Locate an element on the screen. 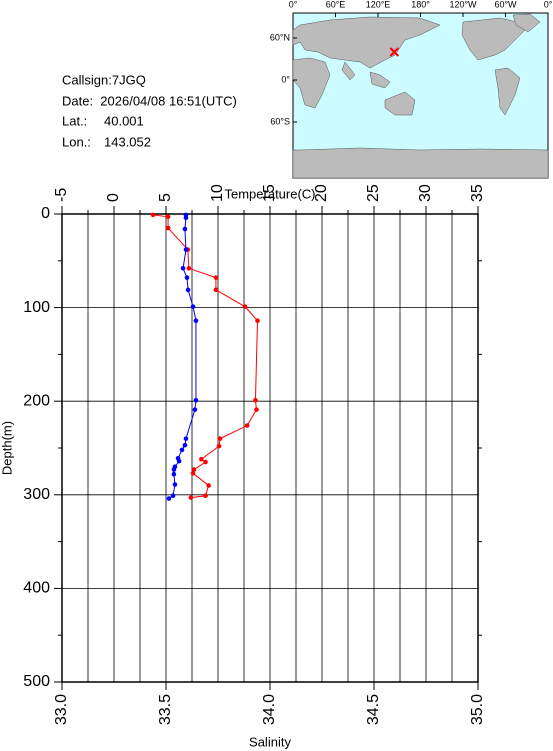 The width and height of the screenshot is (553, 751). x-tick-label: 33.0 is located at coordinates (61, 709).